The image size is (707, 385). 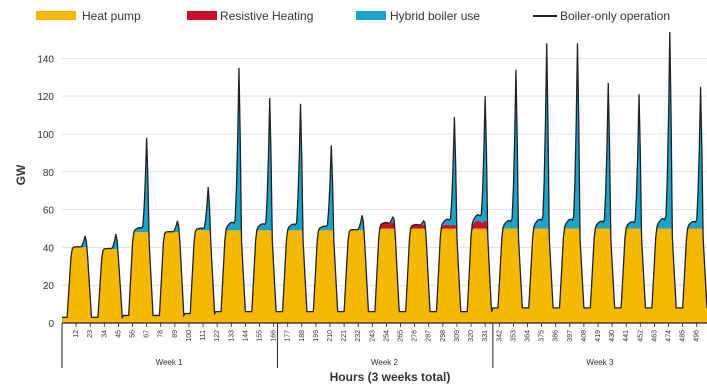 What do you see at coordinates (76, 334) in the screenshot?
I see `x-tick-label: 12` at bounding box center [76, 334].